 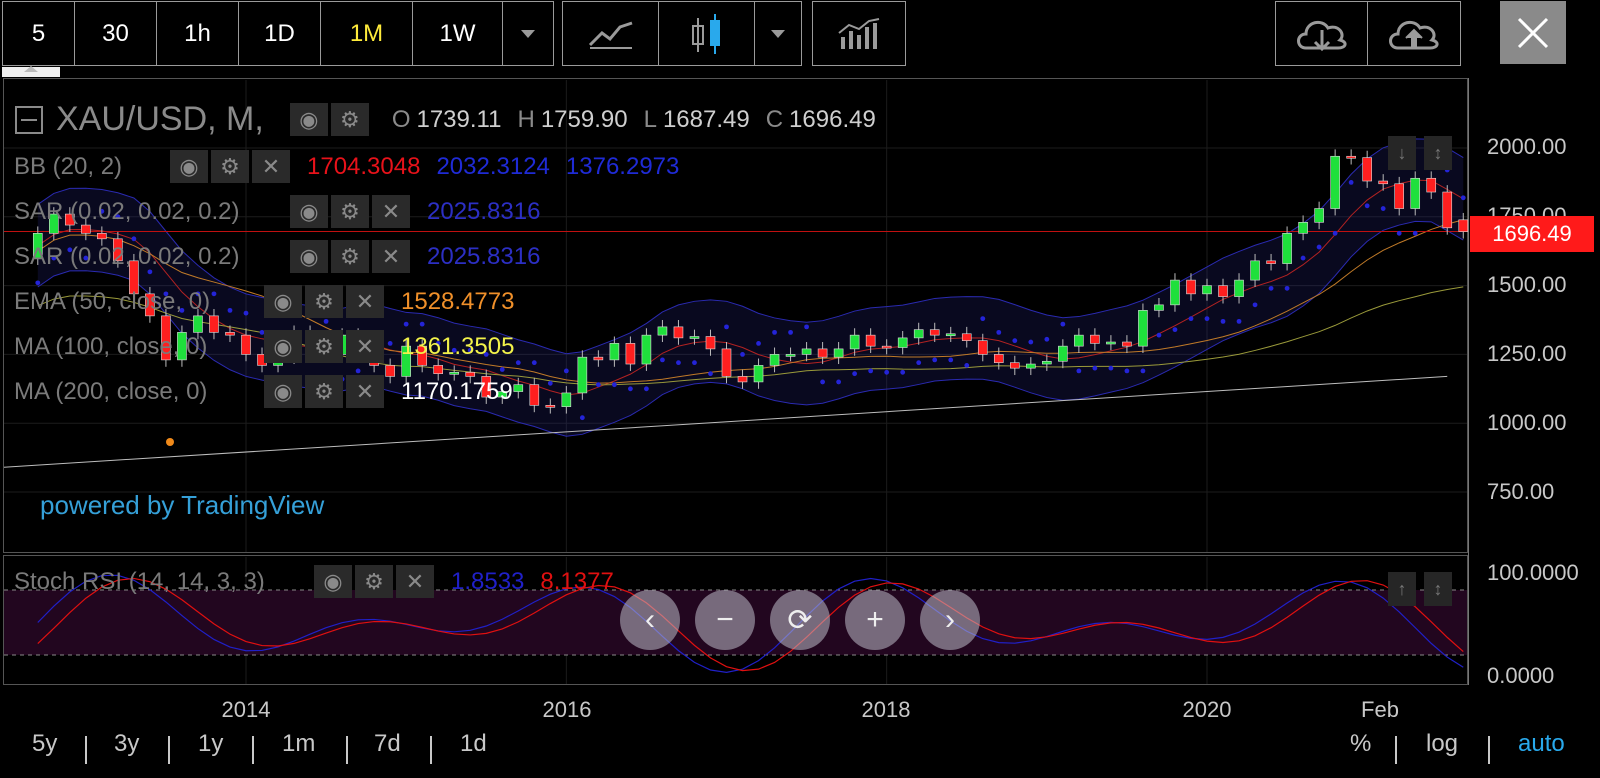 I want to click on range-bar: 5y 3y 1y 1m 7d 1d % log auto, so click(x=800, y=750).